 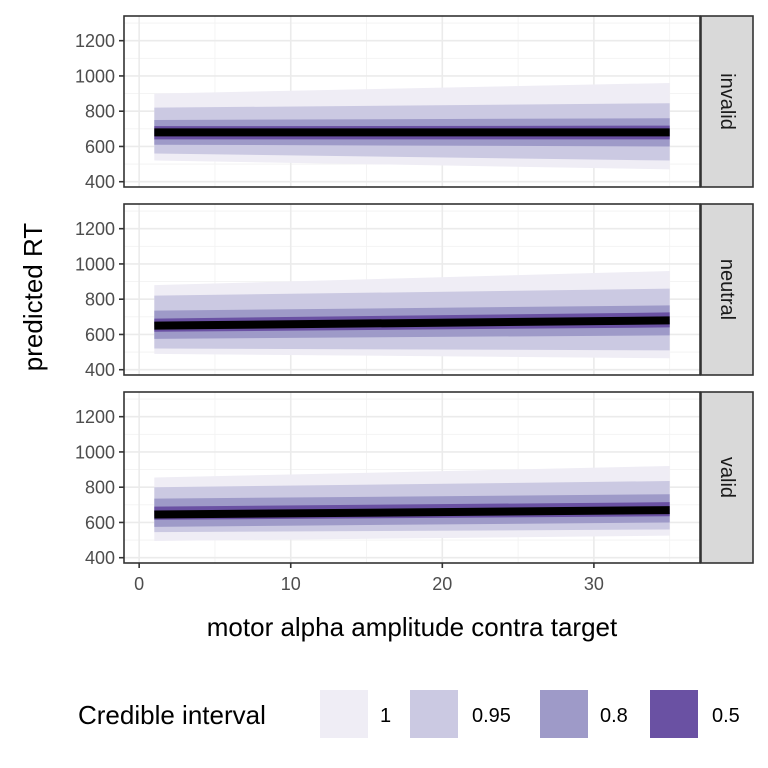 What do you see at coordinates (491, 716) in the screenshot?
I see `legend-label-0-95: 0.95` at bounding box center [491, 716].